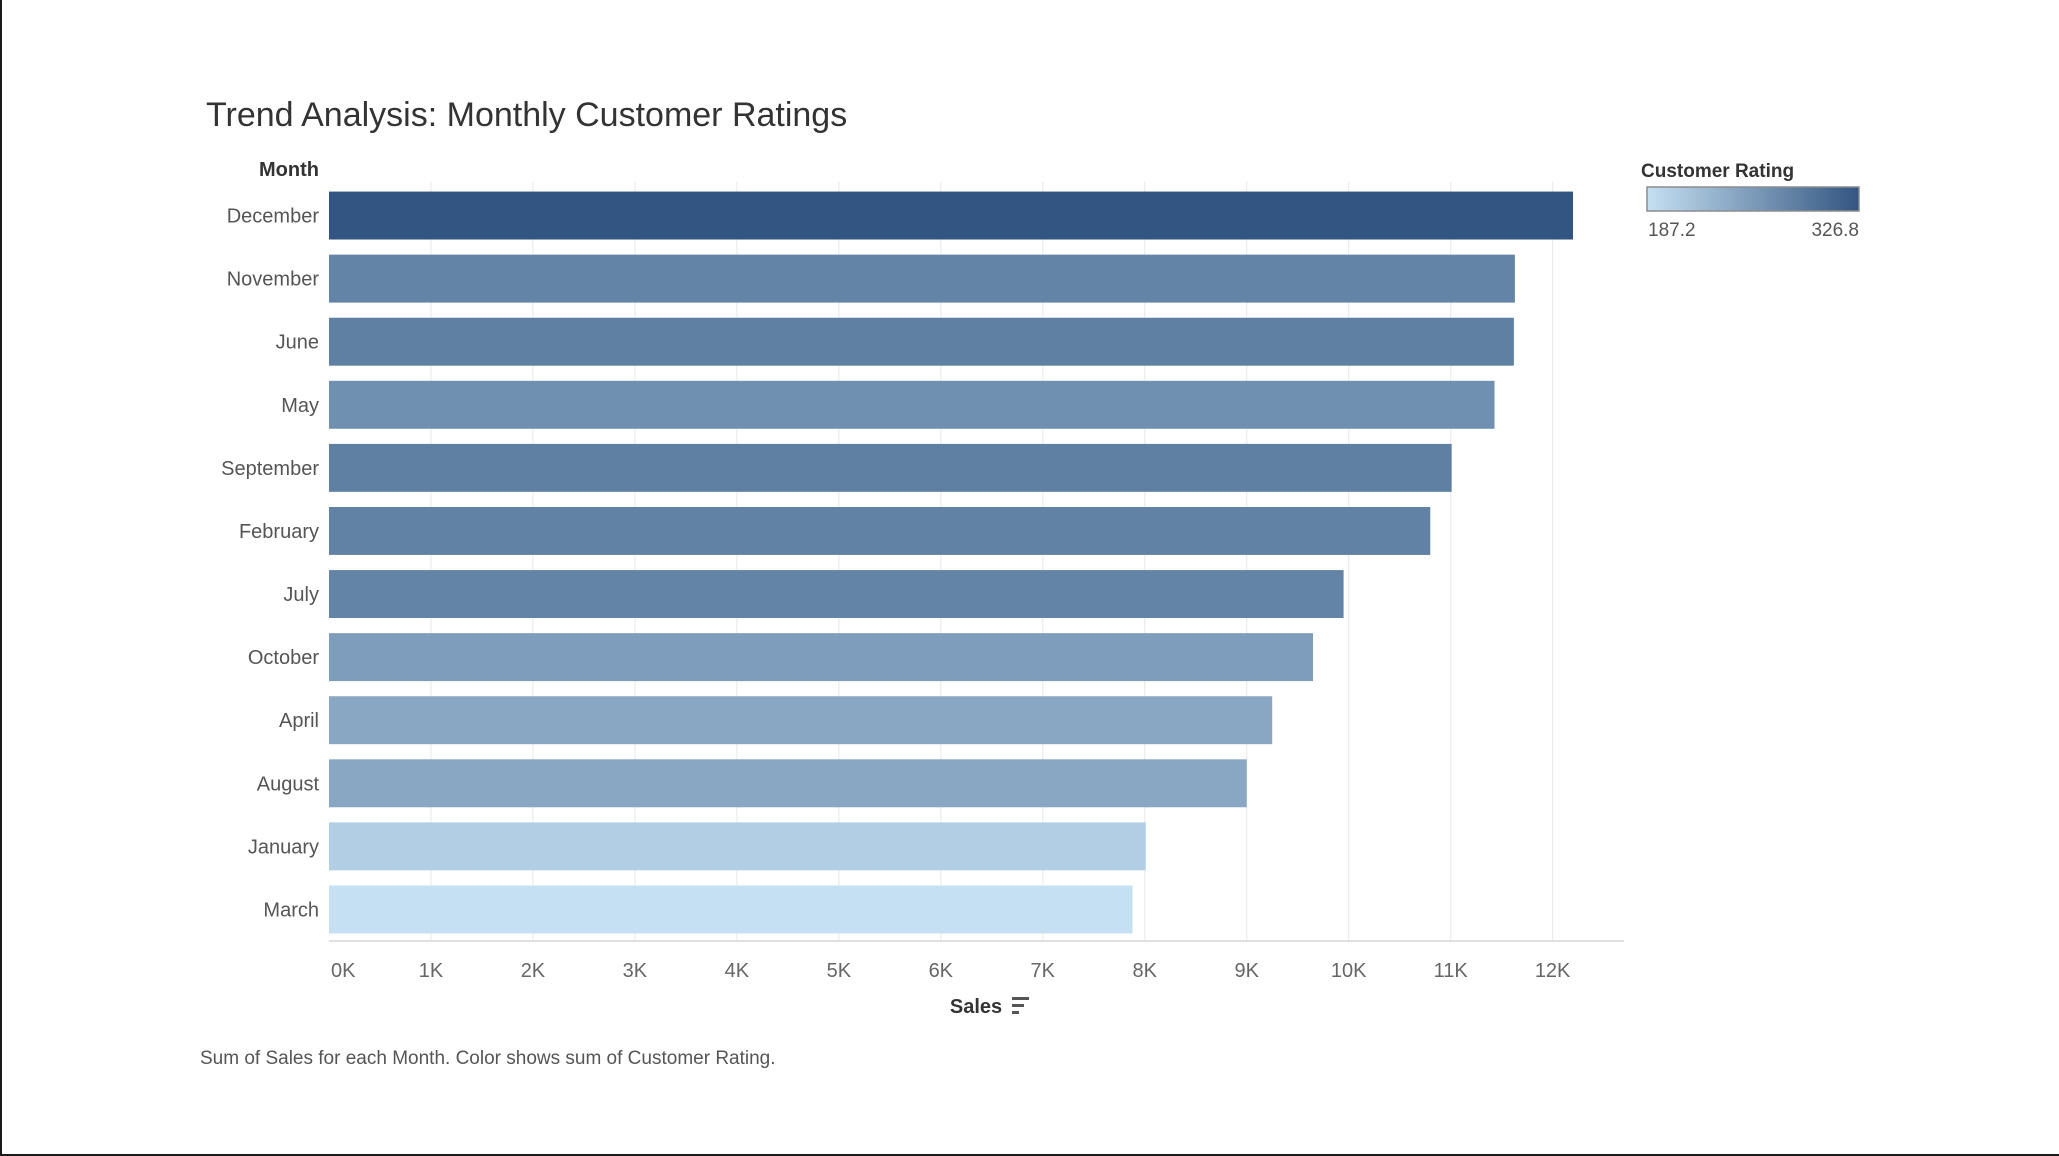  Describe the element at coordinates (737, 971) in the screenshot. I see `x-tick-label: 4K` at that location.